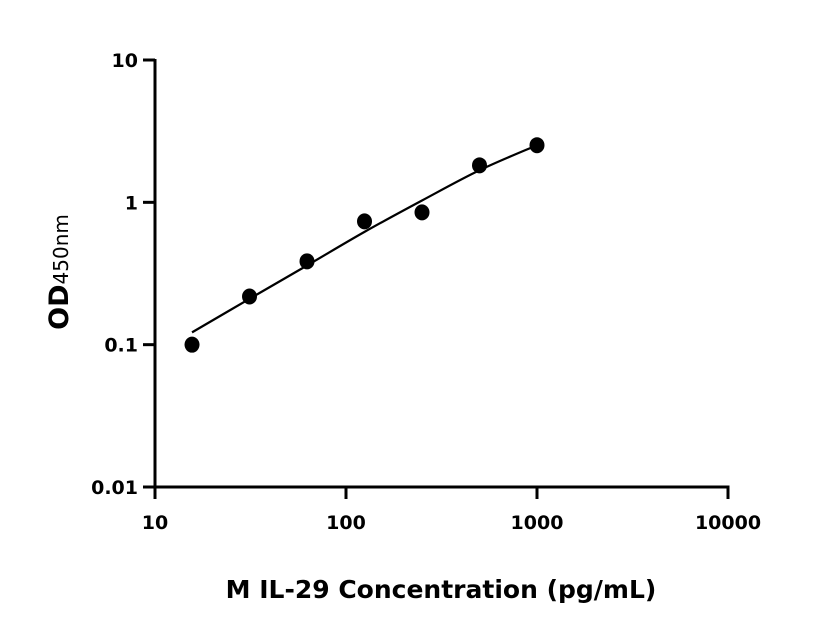 The image size is (816, 644). I want to click on fit-curve, so click(364, 239).